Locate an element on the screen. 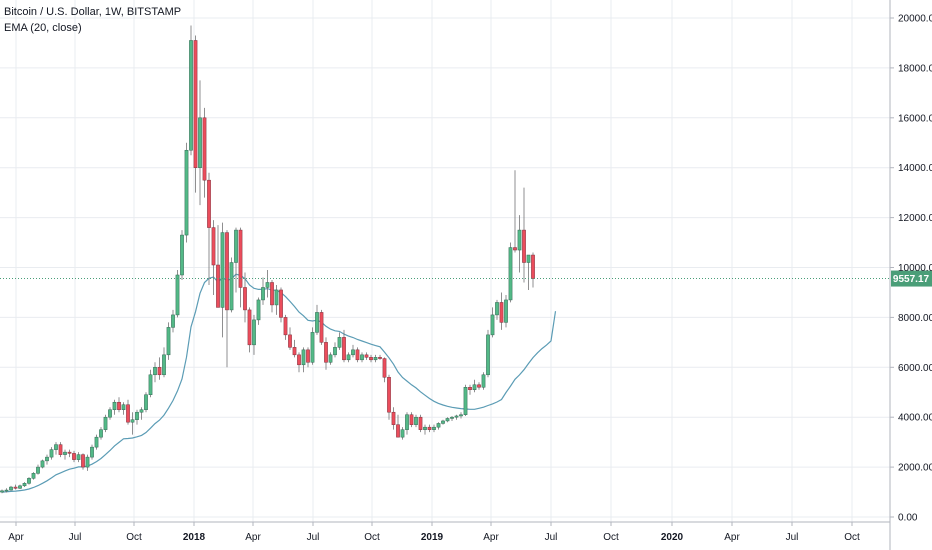 This screenshot has height=550, width=932. price-tick-label: 4000.00 is located at coordinates (915, 418).